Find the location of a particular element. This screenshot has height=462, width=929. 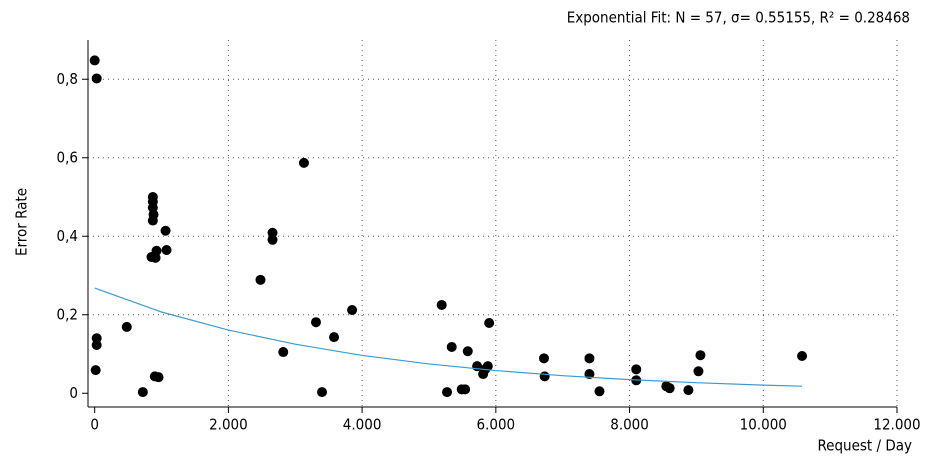

y-tick-label: 0,6 is located at coordinates (67, 157).